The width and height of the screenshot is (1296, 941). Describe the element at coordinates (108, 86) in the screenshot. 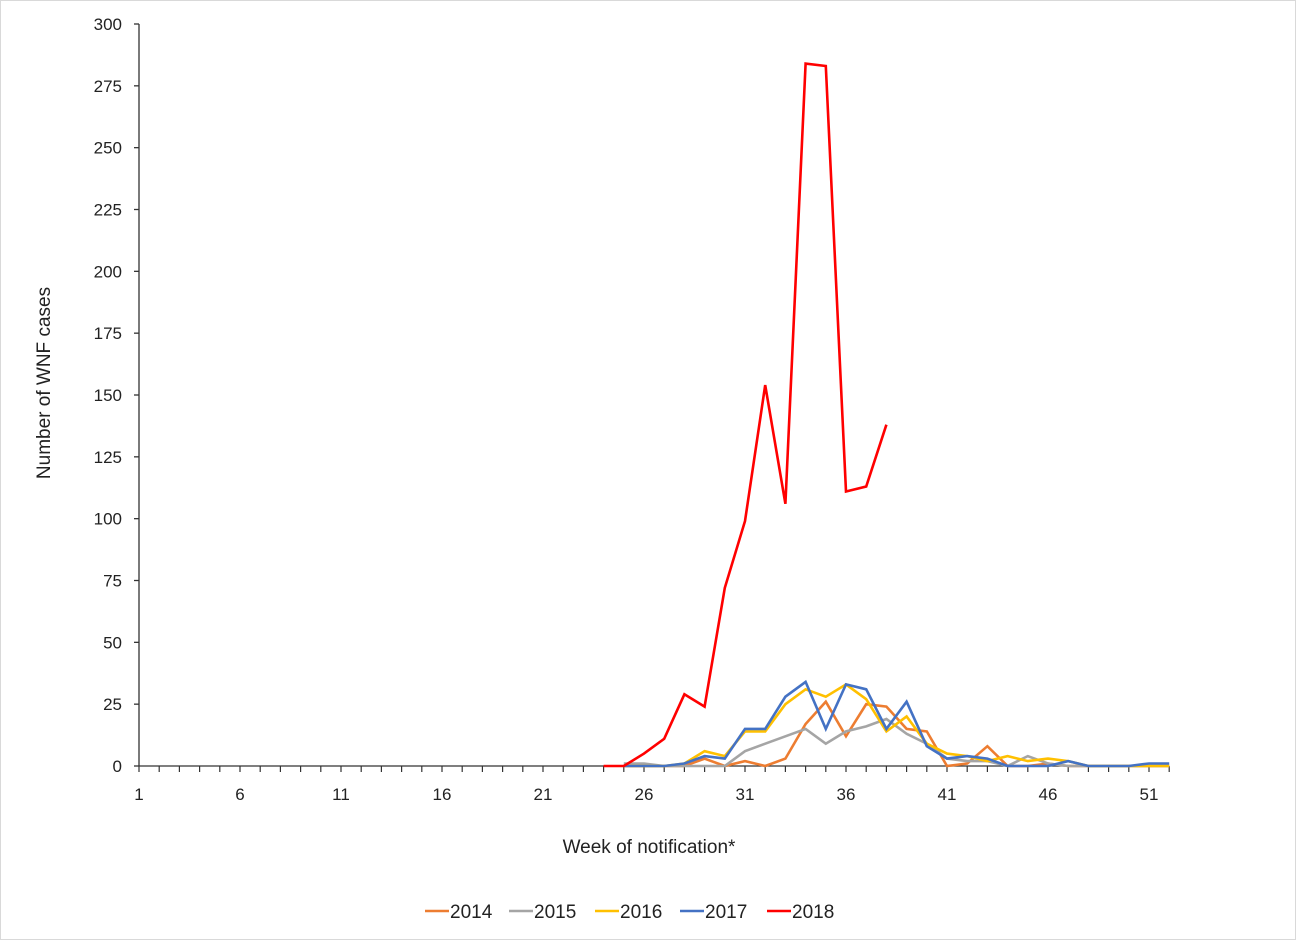

I see `y-tick-label: 275` at that location.